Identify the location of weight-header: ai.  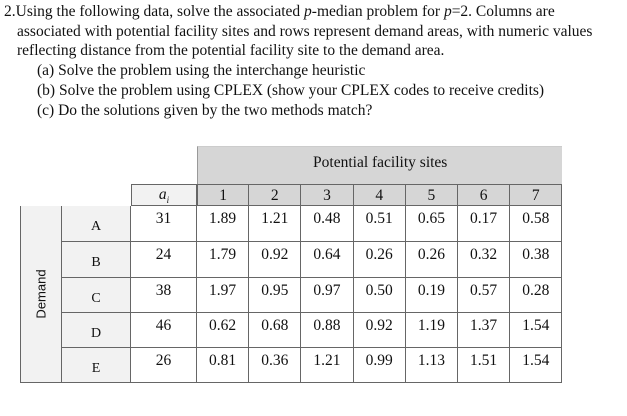
(164, 195).